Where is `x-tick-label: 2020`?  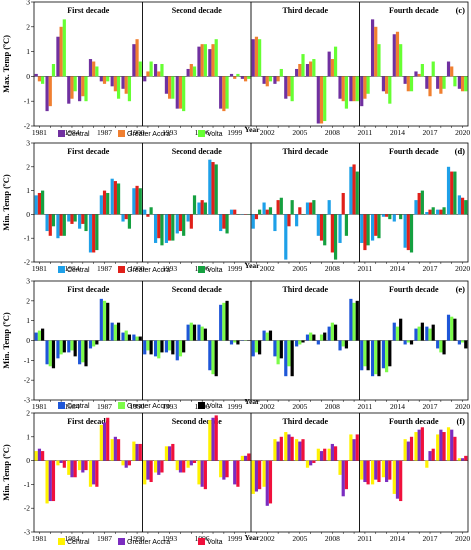
x-tick-label: 2020 is located at coordinates (462, 538).